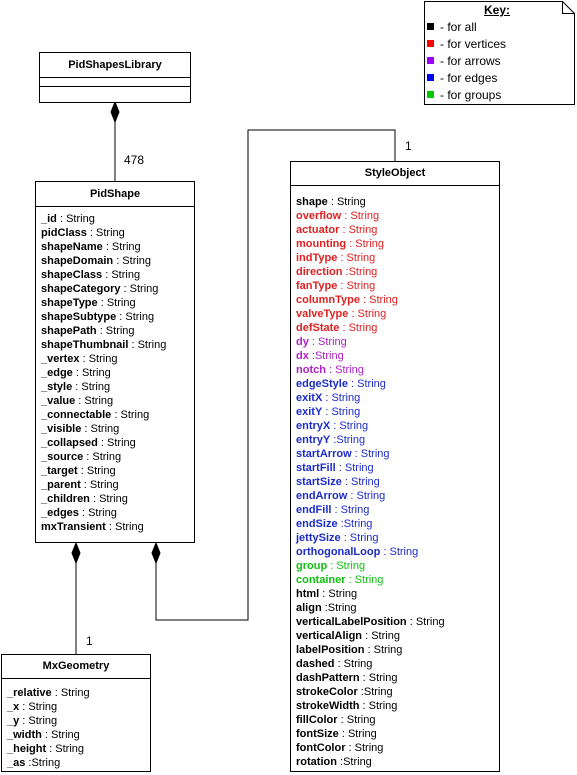 The height and width of the screenshot is (775, 577). I want to click on attribute-name: valveType, so click(322, 314).